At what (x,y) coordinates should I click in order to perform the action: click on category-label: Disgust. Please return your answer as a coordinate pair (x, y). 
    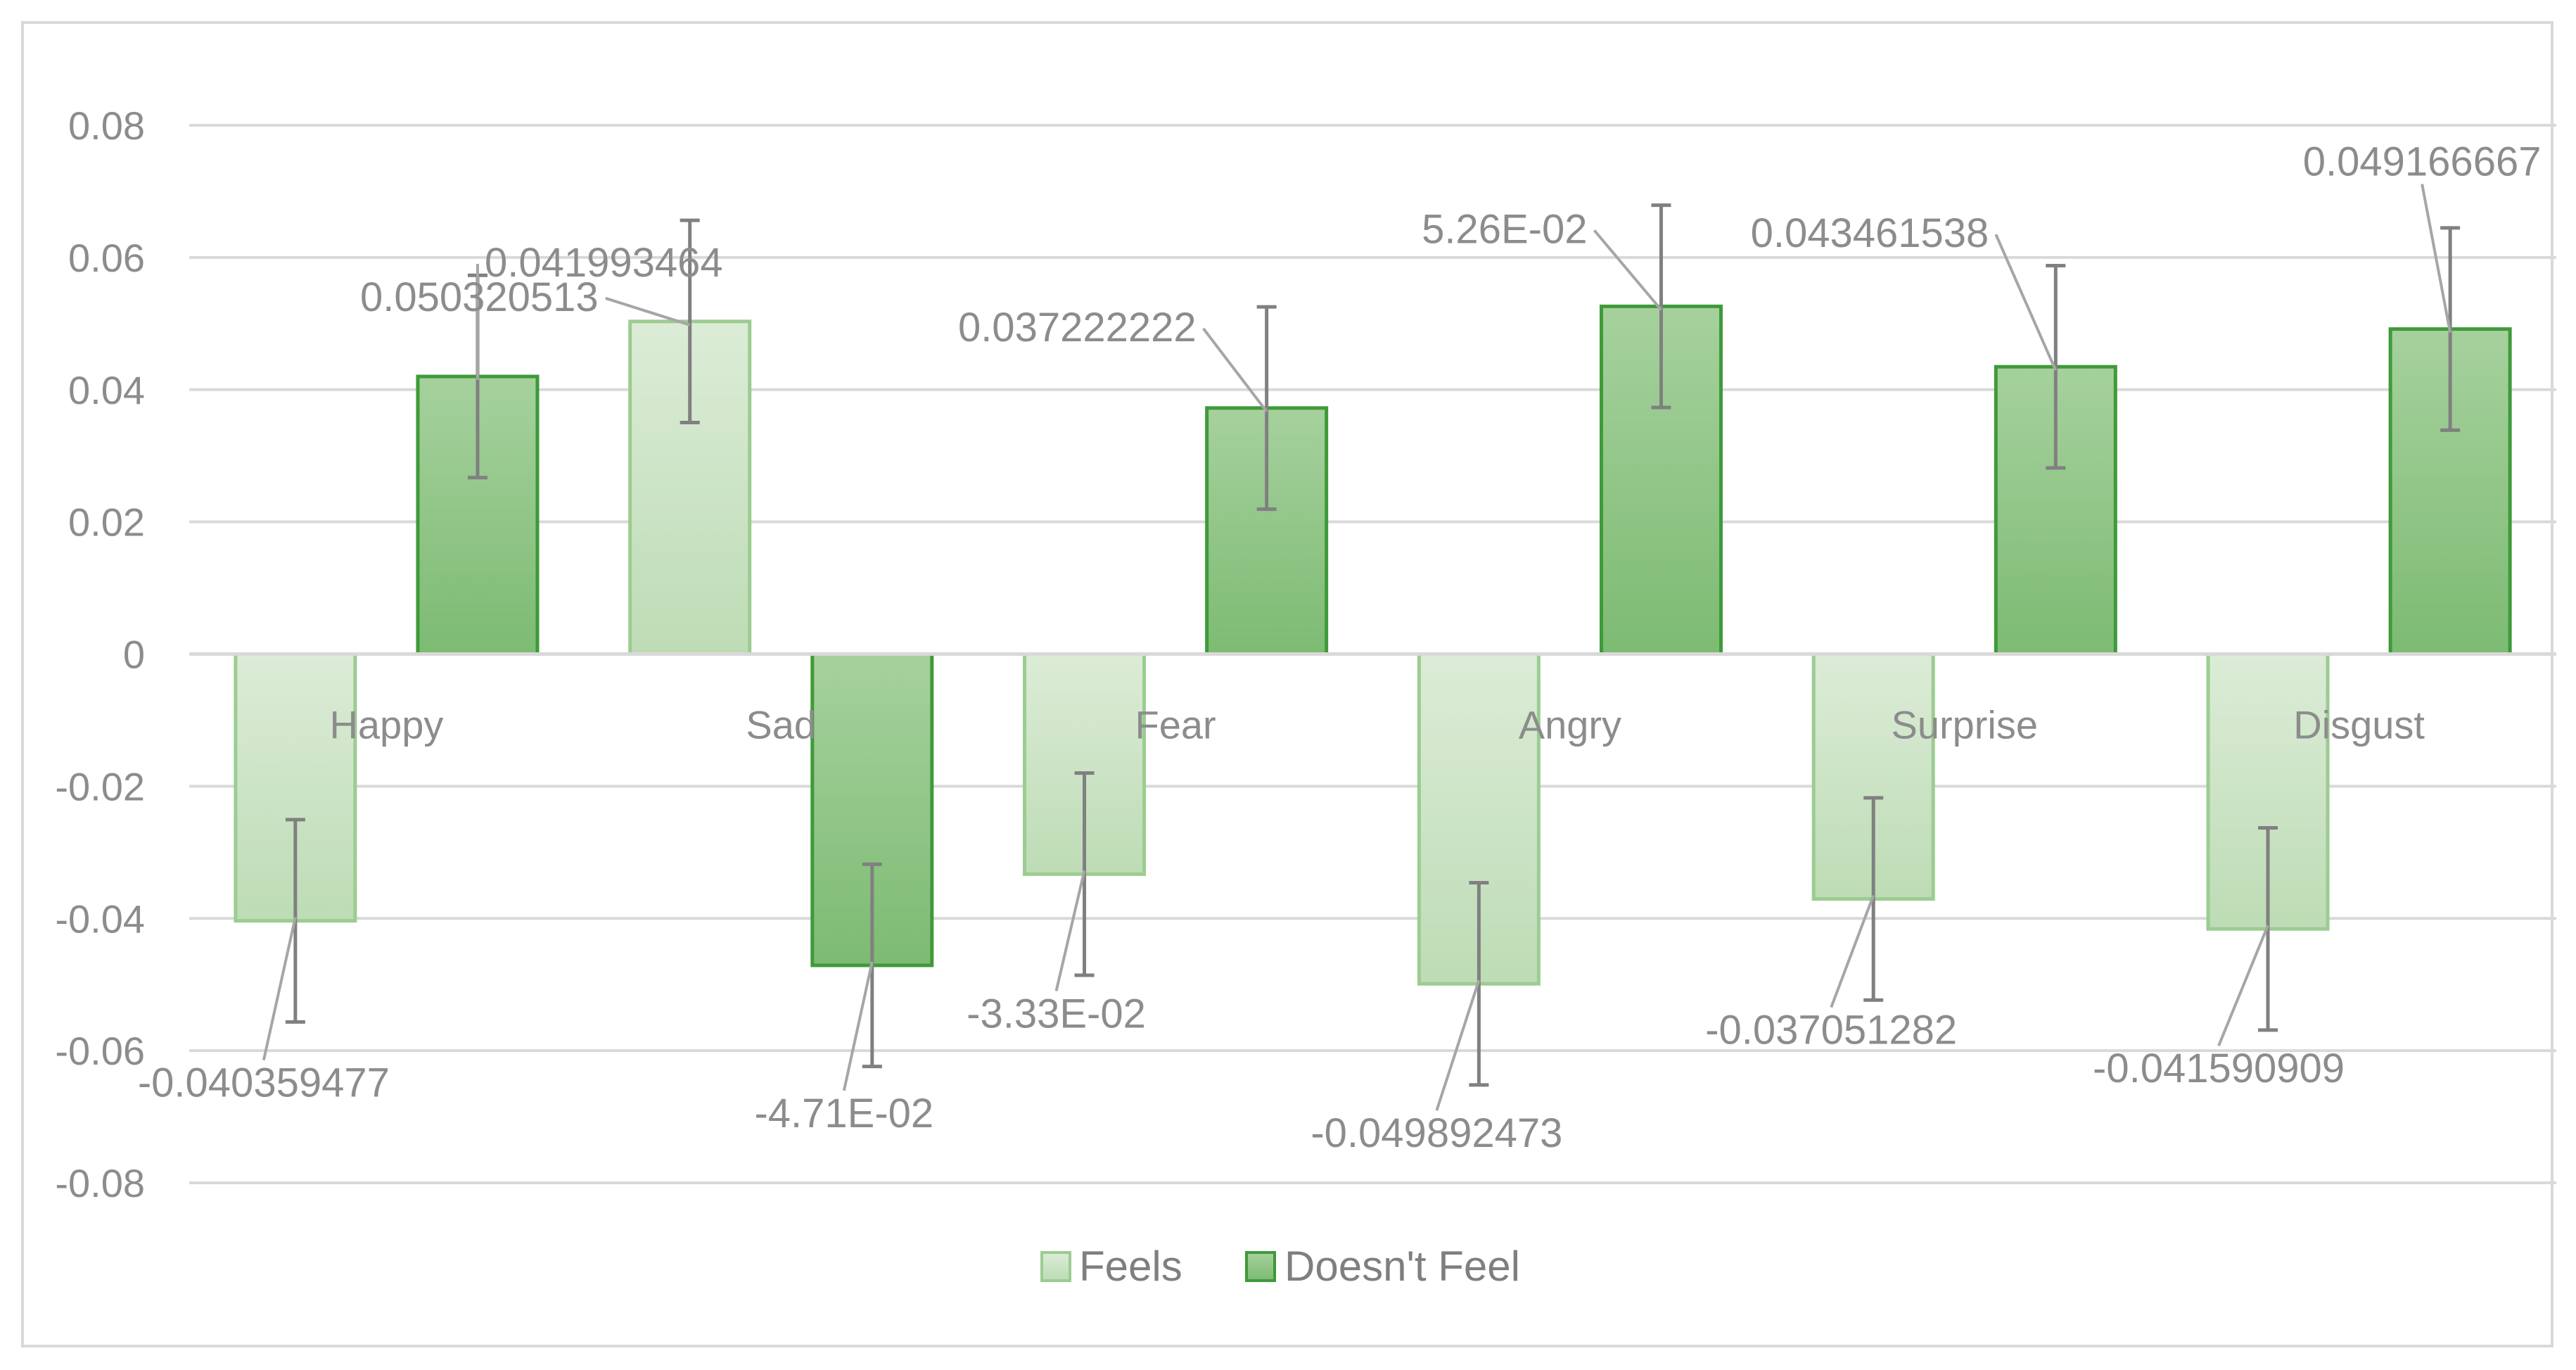
    Looking at the image, I should click on (2359, 725).